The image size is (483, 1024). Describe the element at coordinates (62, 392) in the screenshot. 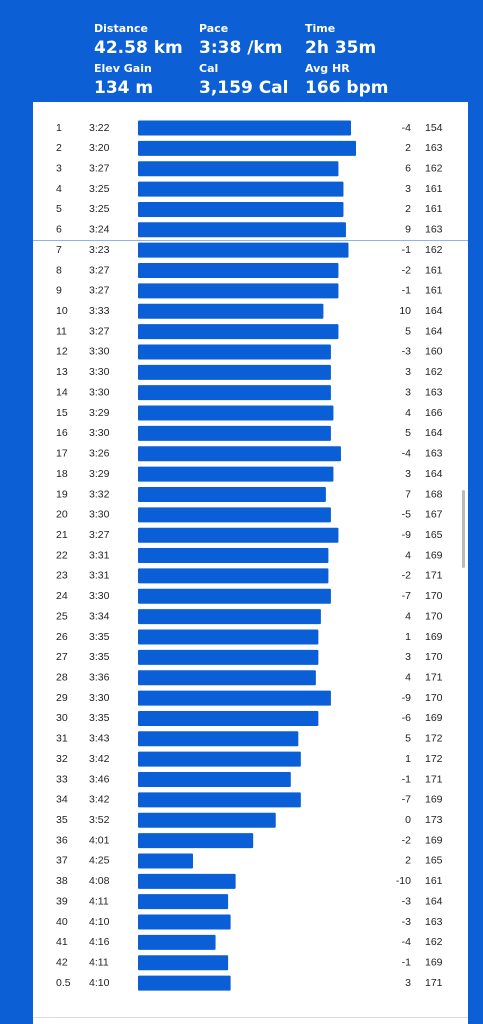

I see `split-km: 14` at that location.